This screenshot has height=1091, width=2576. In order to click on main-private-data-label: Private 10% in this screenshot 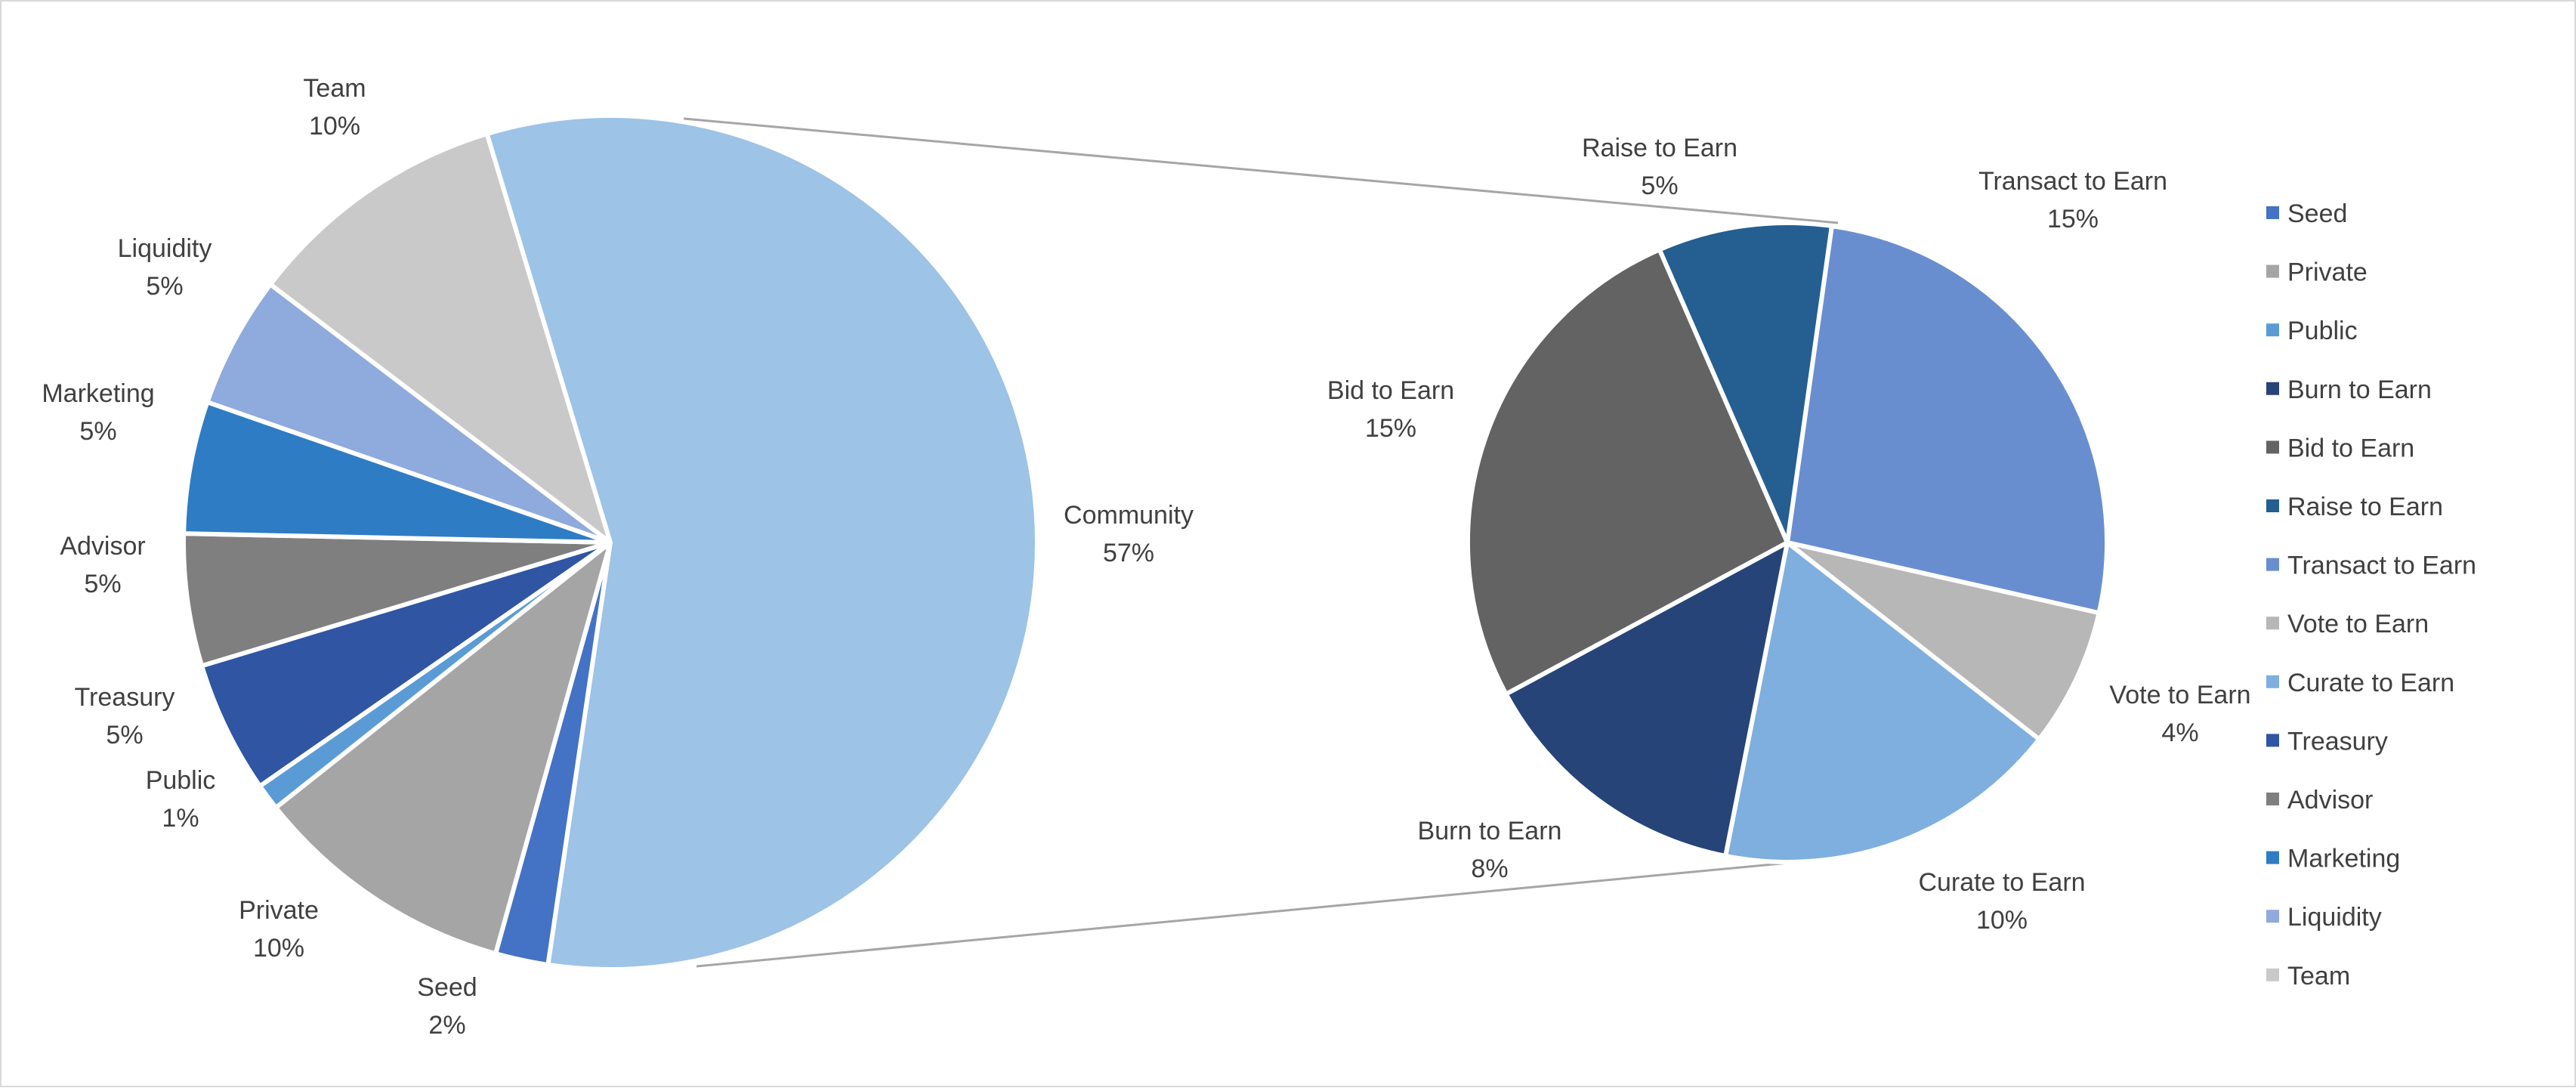, I will do `click(279, 929)`.